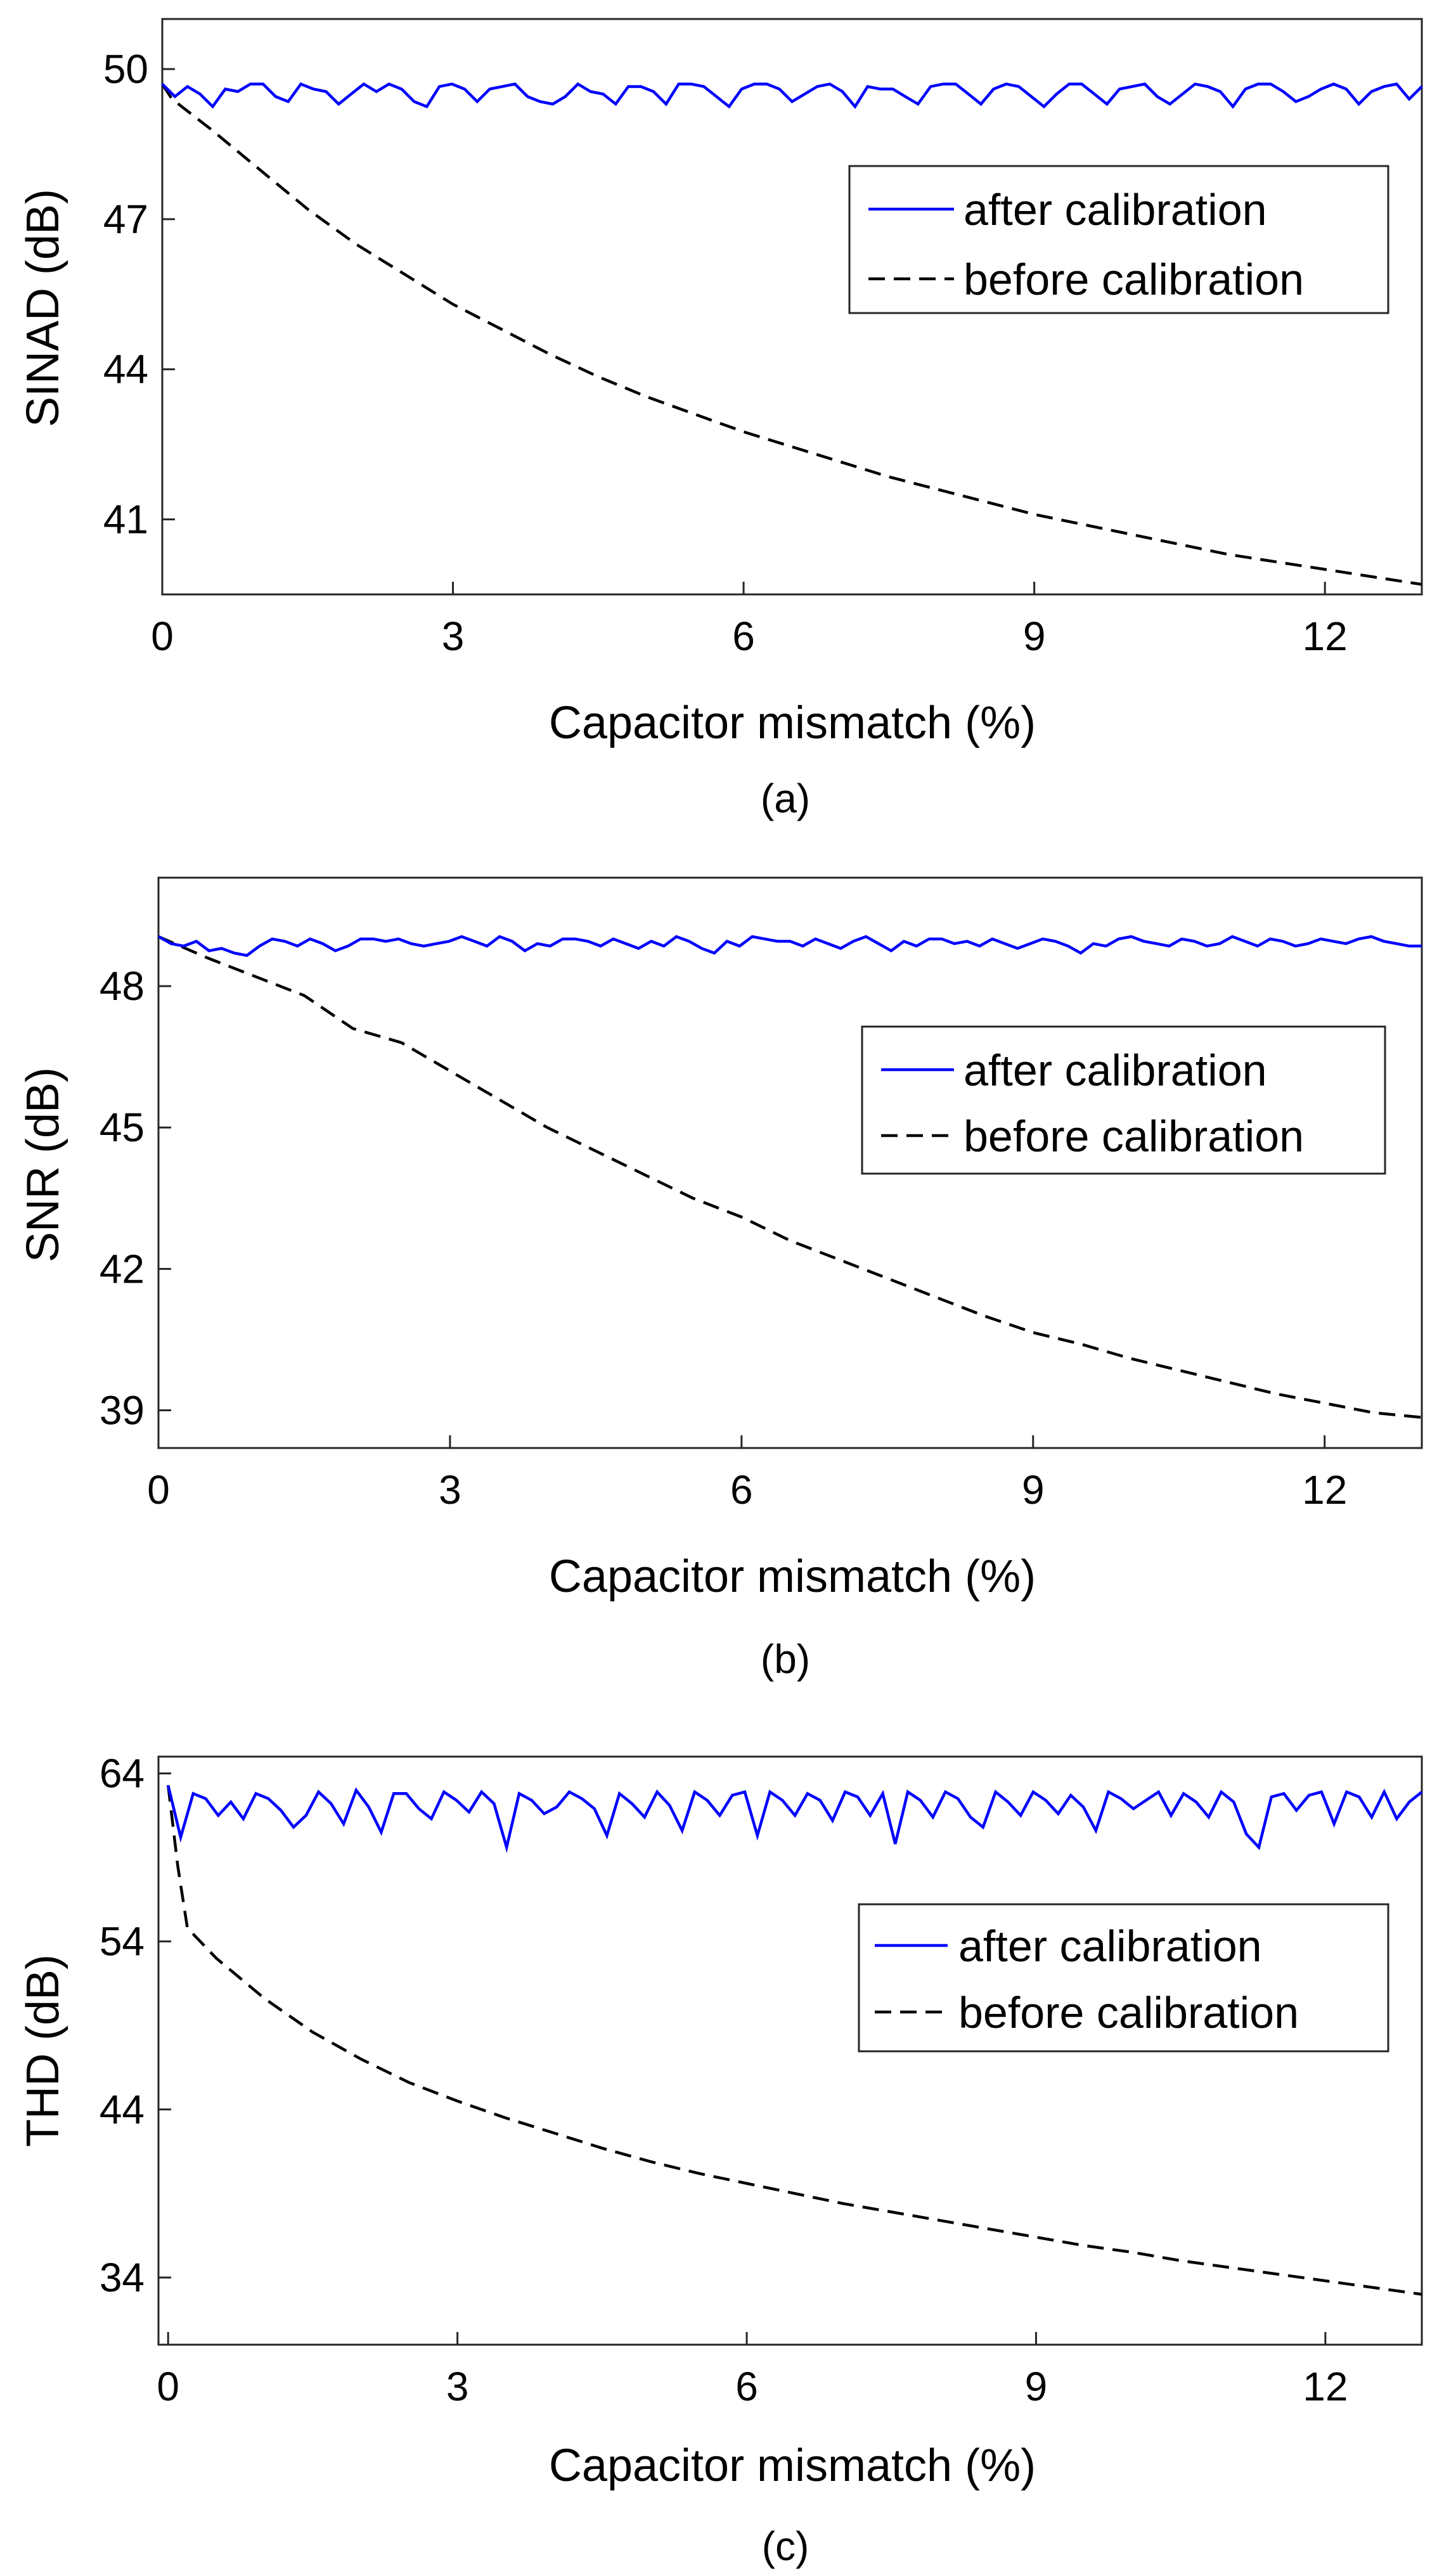 Image resolution: width=1444 pixels, height=2576 pixels. What do you see at coordinates (785, 1659) in the screenshot?
I see `panel-caption-b: (b)` at bounding box center [785, 1659].